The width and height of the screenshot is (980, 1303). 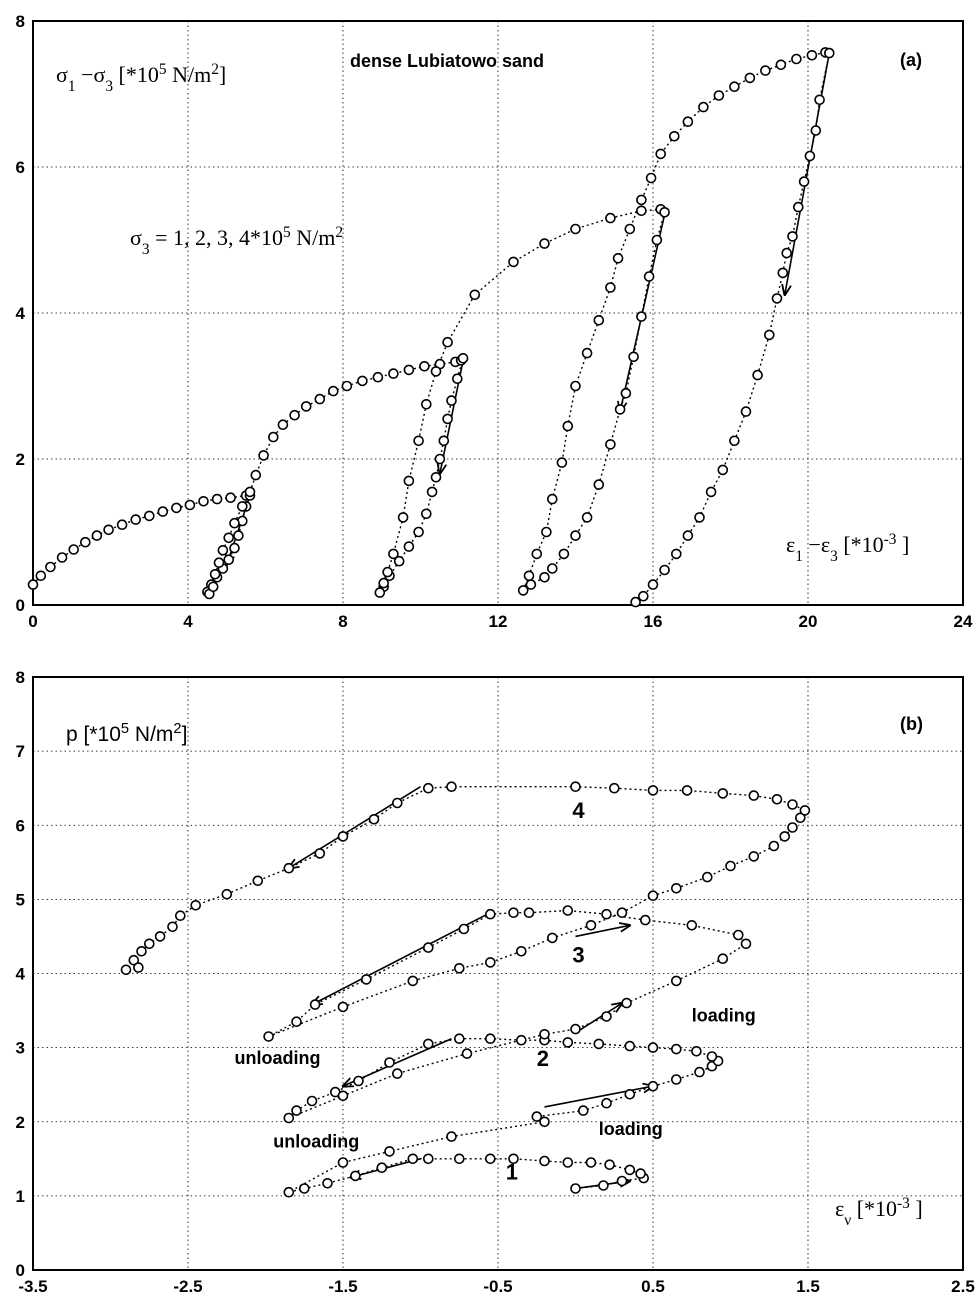 I want to click on x-tick-label: 4, so click(x=188, y=621).